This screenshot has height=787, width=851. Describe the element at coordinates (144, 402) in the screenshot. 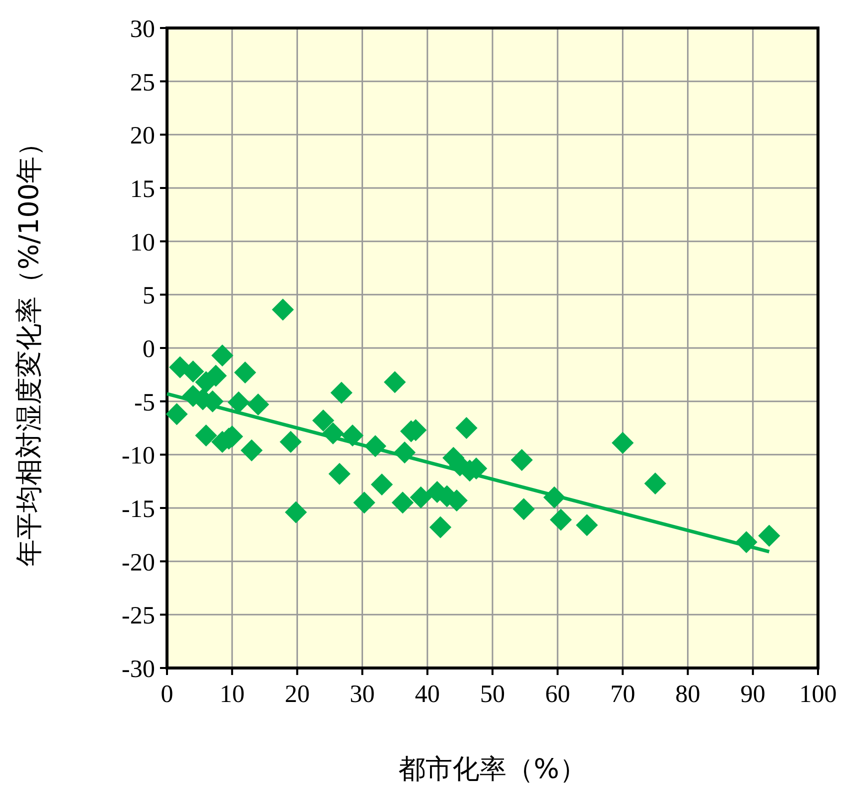

I see `y-tick-label: -5` at that location.